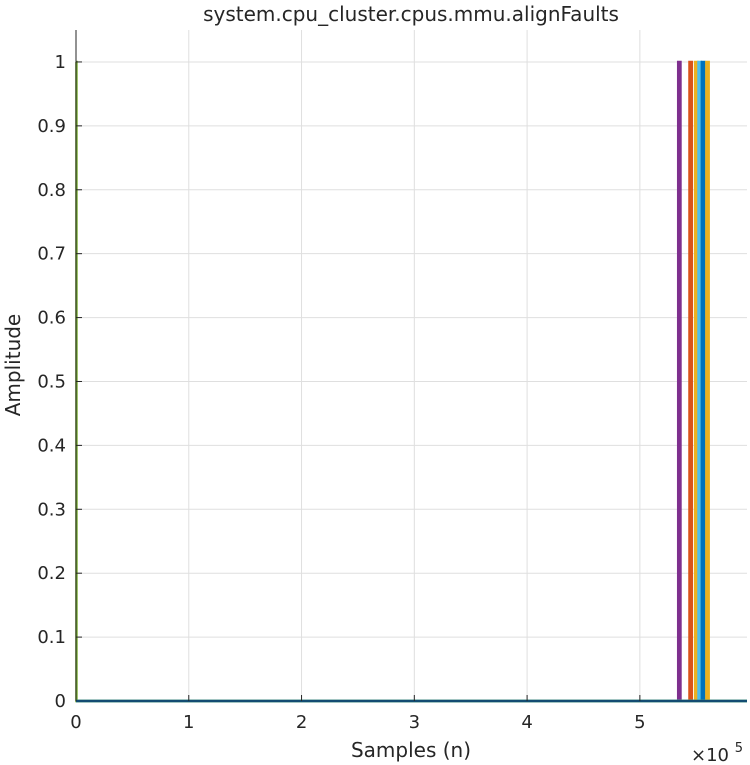  What do you see at coordinates (13, 365) in the screenshot?
I see `y-axis-label: Amplitude` at bounding box center [13, 365].